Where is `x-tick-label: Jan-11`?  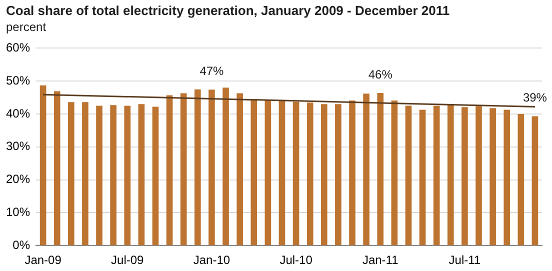 x-tick-label: Jan-11 is located at coordinates (380, 260).